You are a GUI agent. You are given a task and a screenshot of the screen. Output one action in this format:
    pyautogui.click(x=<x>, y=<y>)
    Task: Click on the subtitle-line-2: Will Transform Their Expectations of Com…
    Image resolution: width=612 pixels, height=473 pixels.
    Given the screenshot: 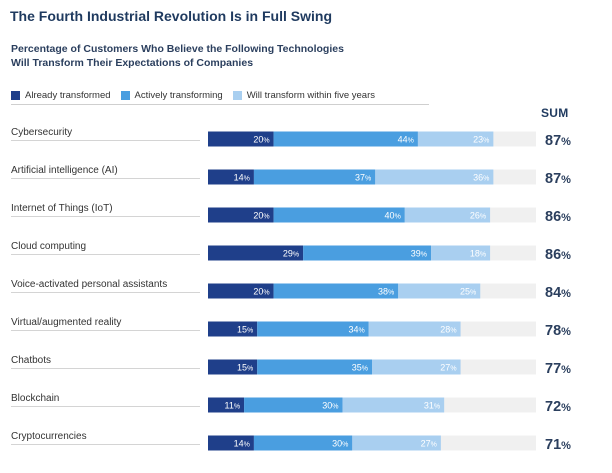 What is the action you would take?
    pyautogui.click(x=132, y=63)
    